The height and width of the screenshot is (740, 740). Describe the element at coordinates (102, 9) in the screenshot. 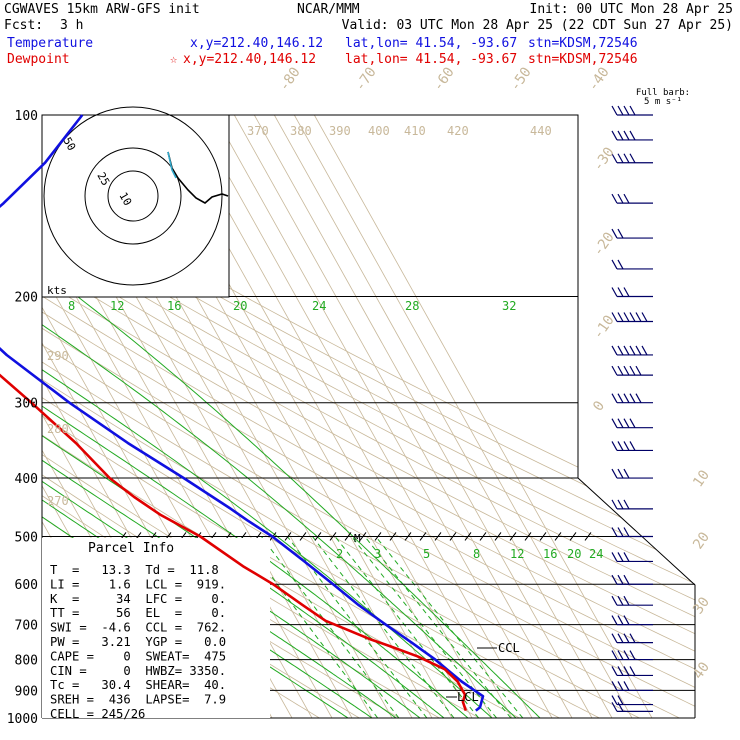

I see `model-title: CGWAVES 15km ARW-GFS init` at that location.